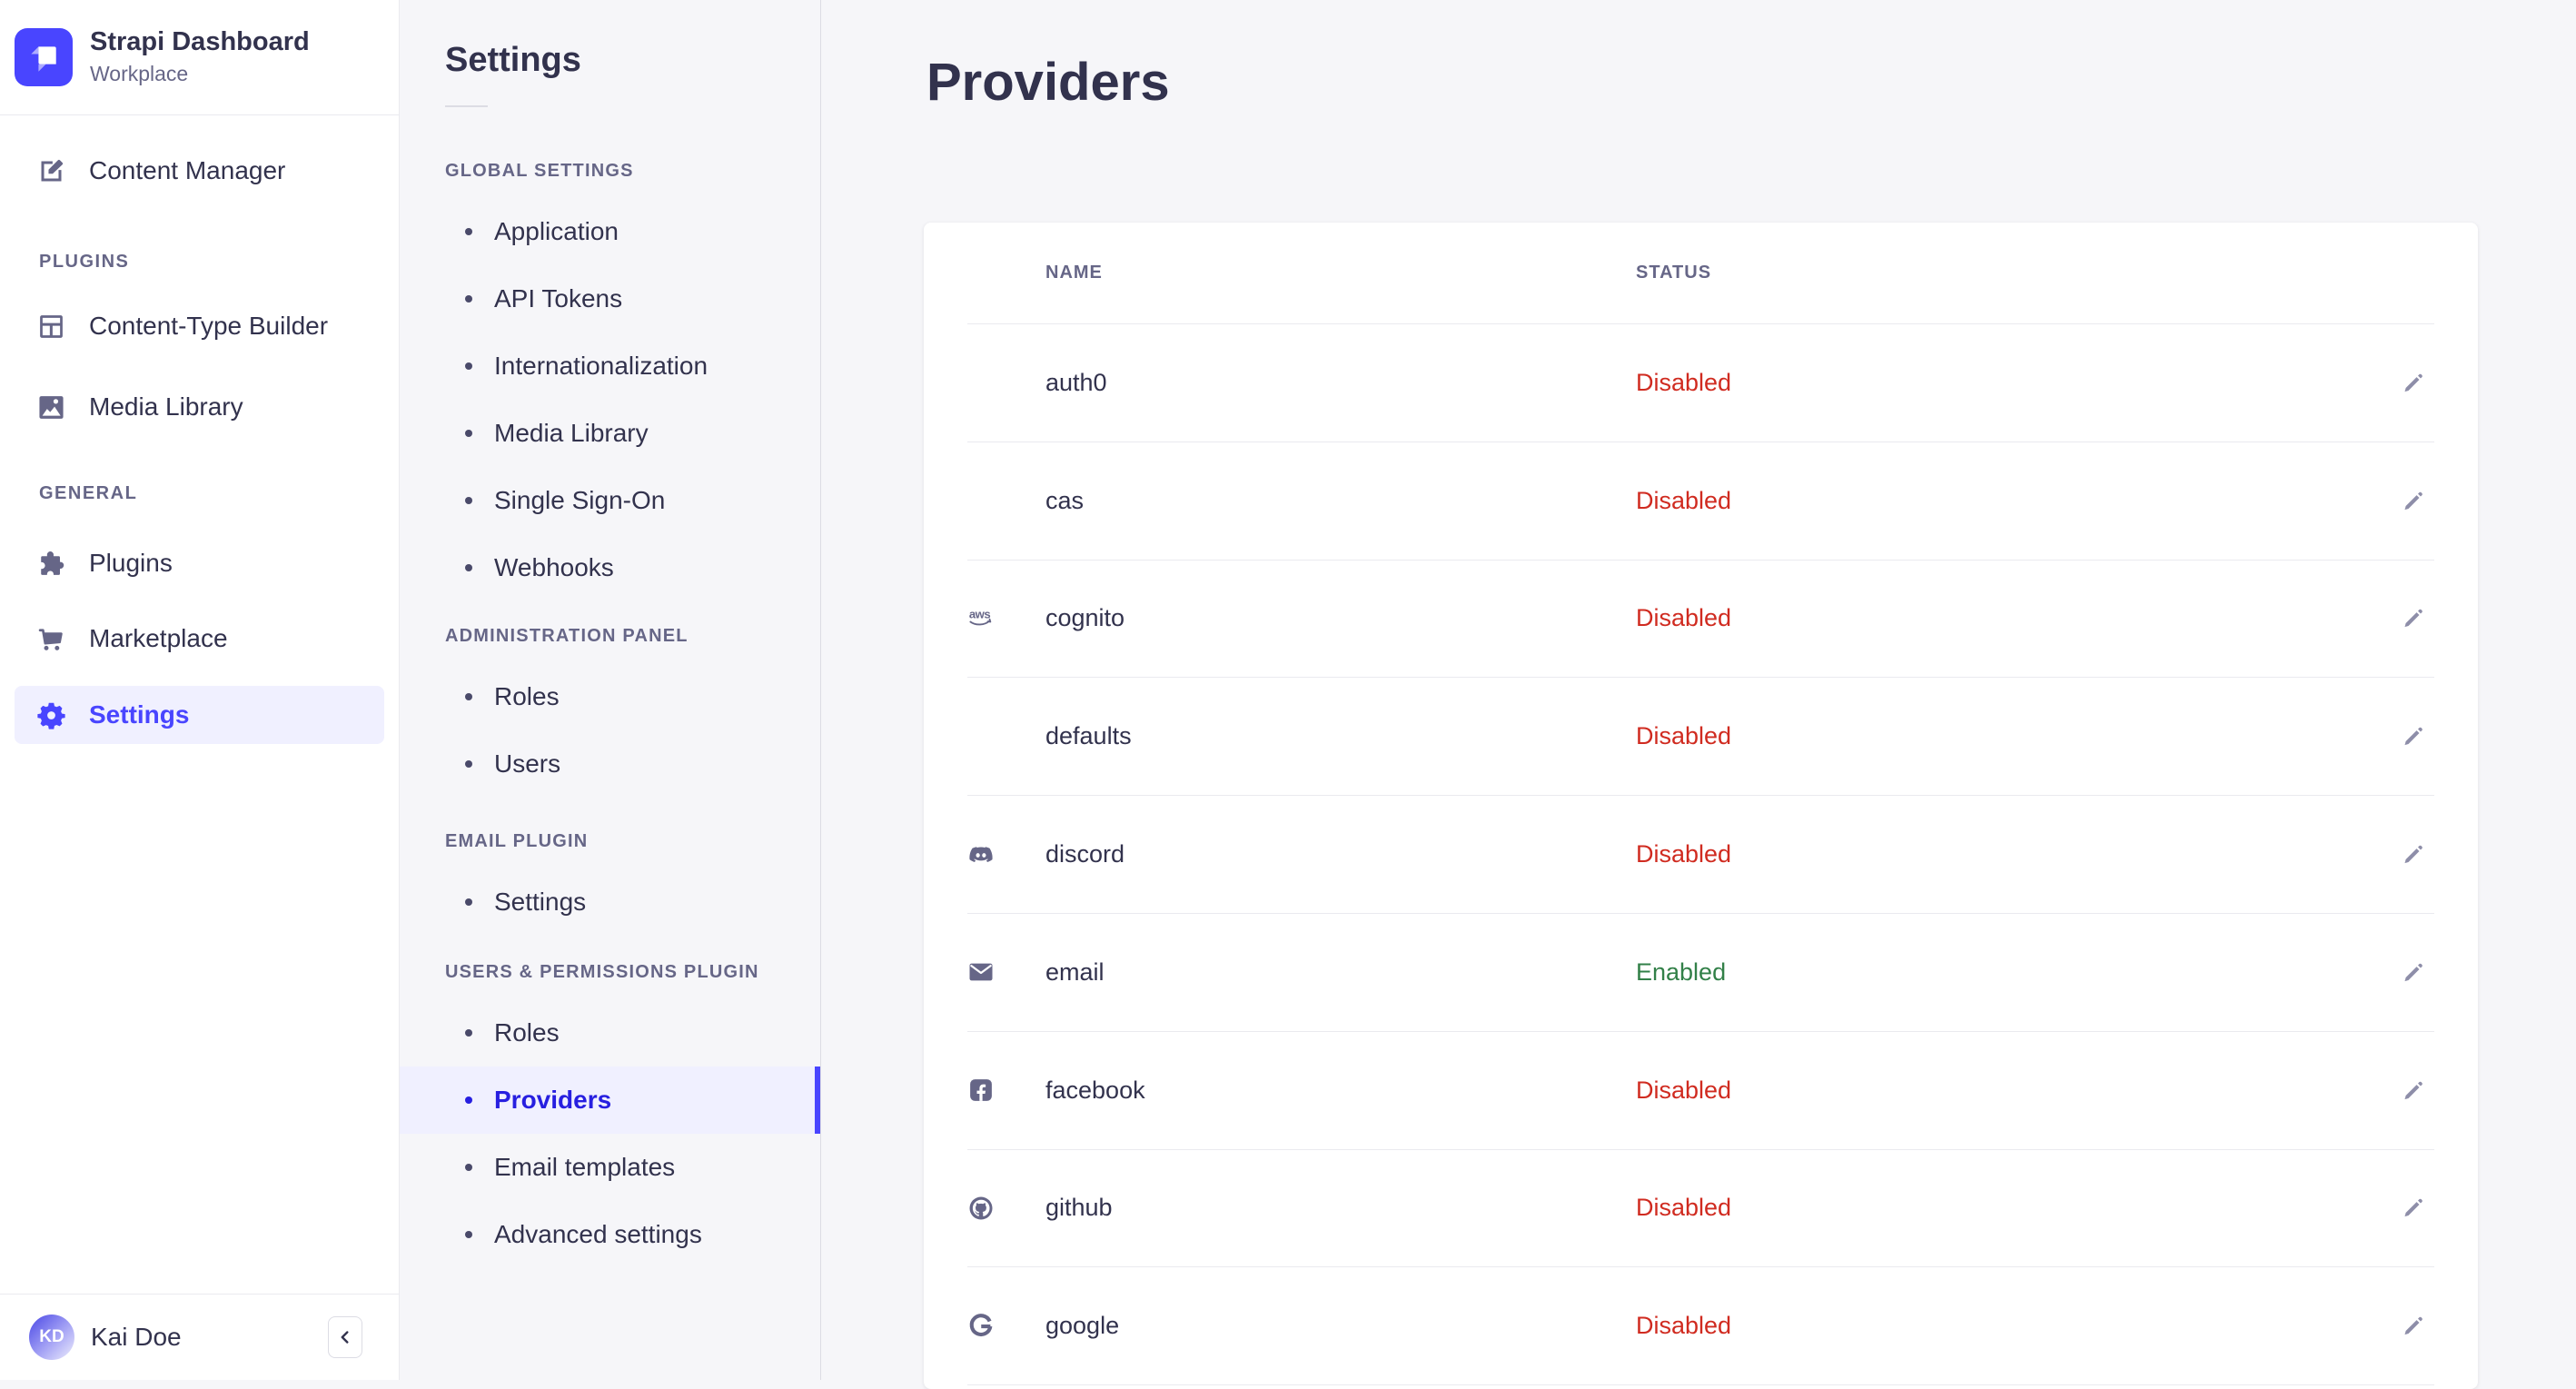 This screenshot has width=2576, height=1389. Describe the element at coordinates (610, 231) in the screenshot. I see `subnav-item-application: Application` at that location.